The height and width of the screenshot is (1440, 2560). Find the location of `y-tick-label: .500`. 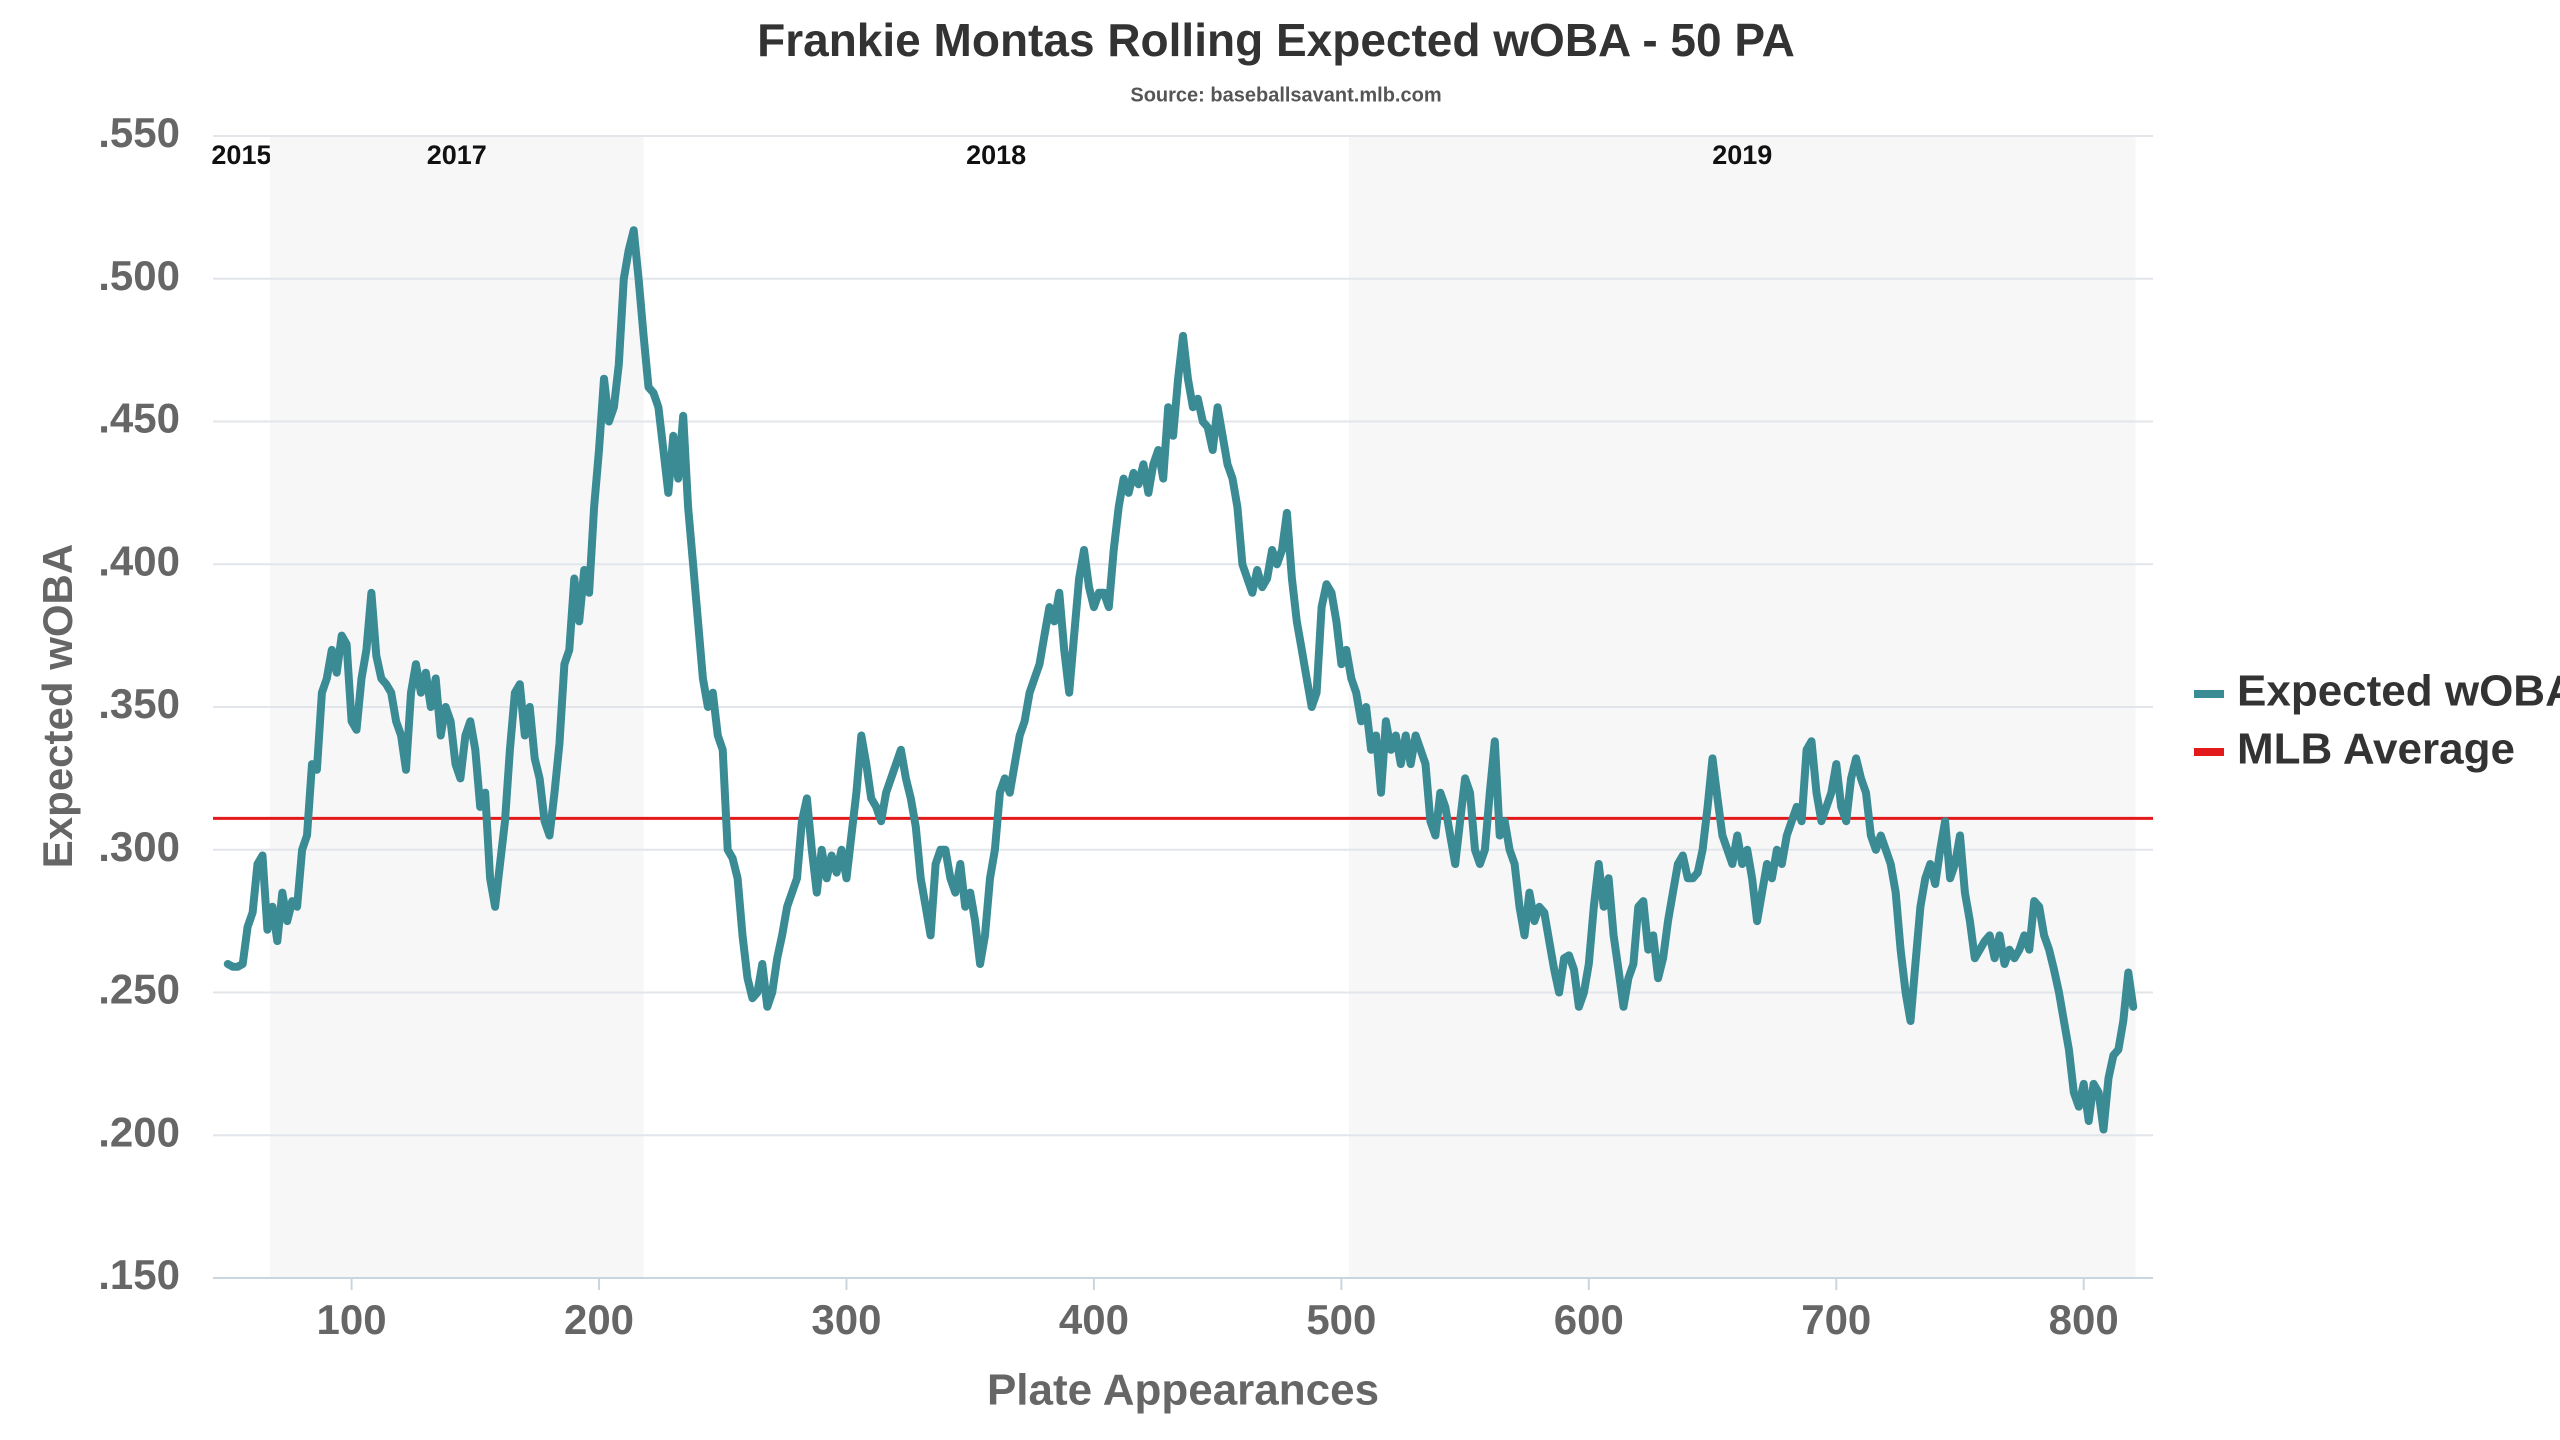

y-tick-label: .500 is located at coordinates (139, 275).